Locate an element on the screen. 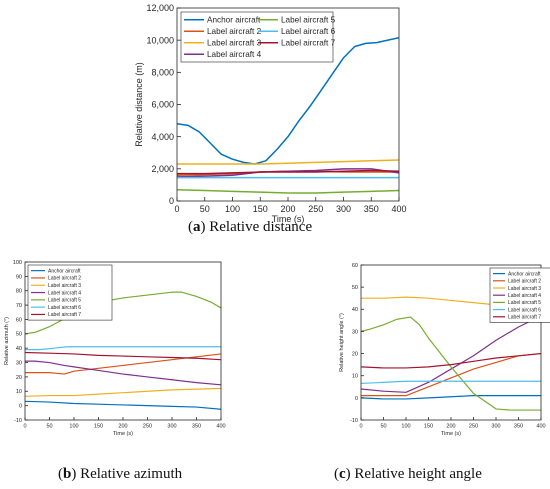 Image resolution: width=550 pixels, height=489 pixels. legend-label-c-3: Label aircraft 3 is located at coordinates (524, 289).